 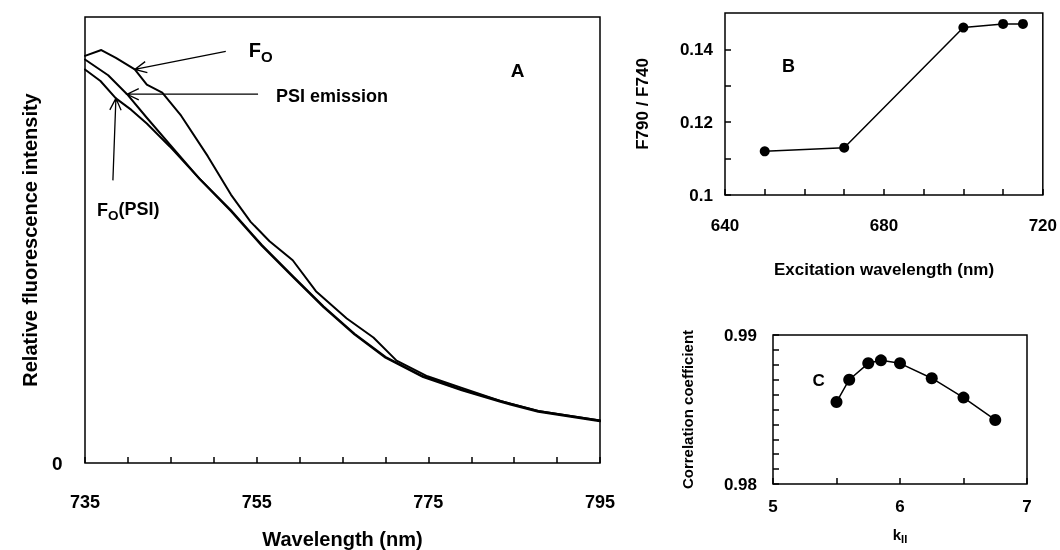 I want to click on annotation: C, so click(x=818, y=380).